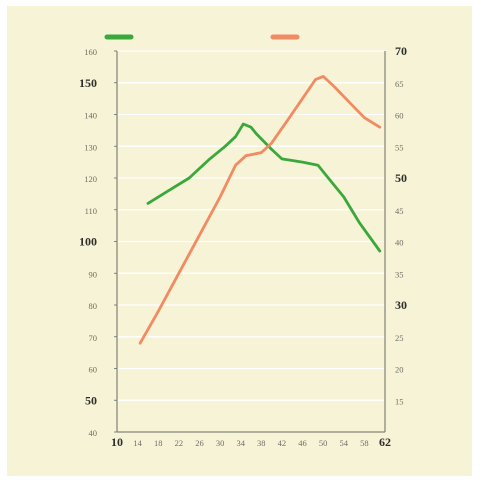  Describe the element at coordinates (401, 51) in the screenshot. I see `y-right-tick-label: 70` at that location.